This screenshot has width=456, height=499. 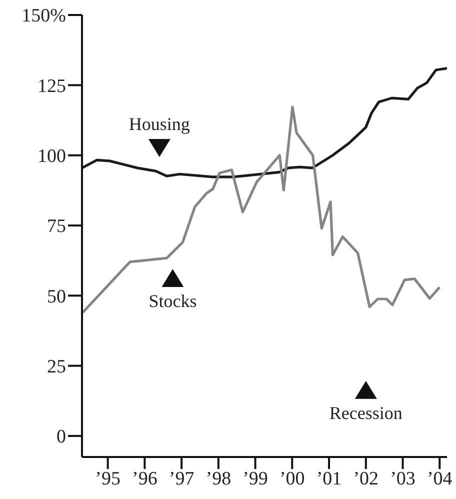 What do you see at coordinates (56, 227) in the screenshot?
I see `y-tick-label: 75` at bounding box center [56, 227].